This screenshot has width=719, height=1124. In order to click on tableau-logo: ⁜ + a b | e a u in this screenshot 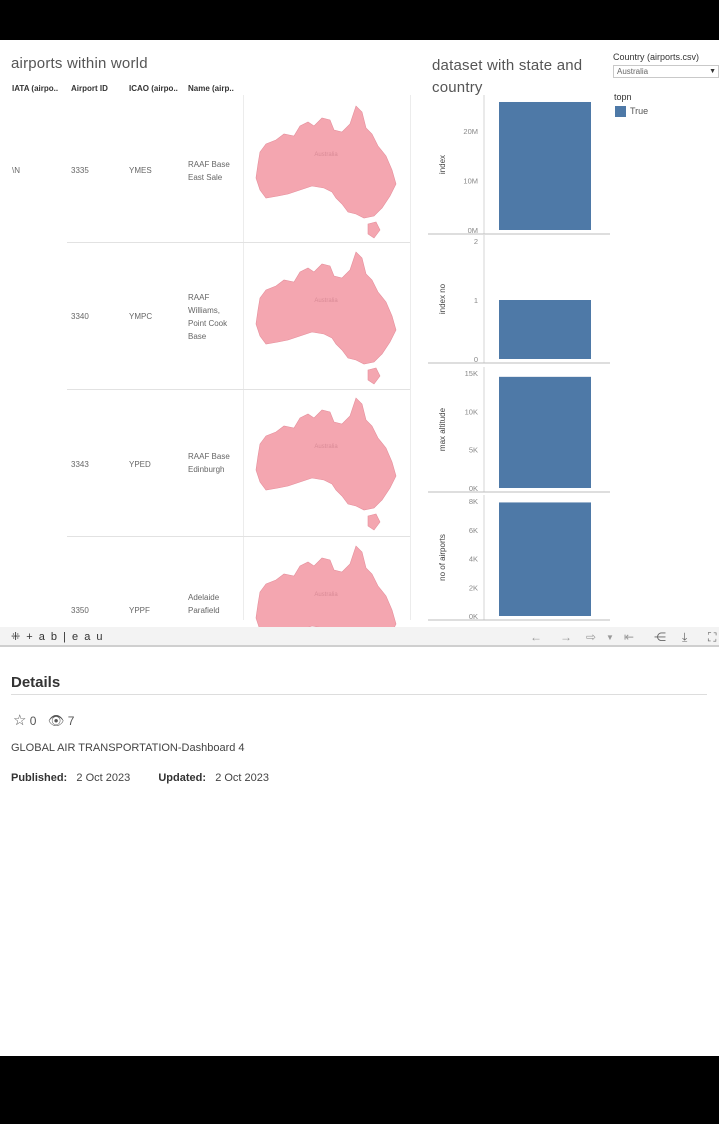, I will do `click(57, 636)`.